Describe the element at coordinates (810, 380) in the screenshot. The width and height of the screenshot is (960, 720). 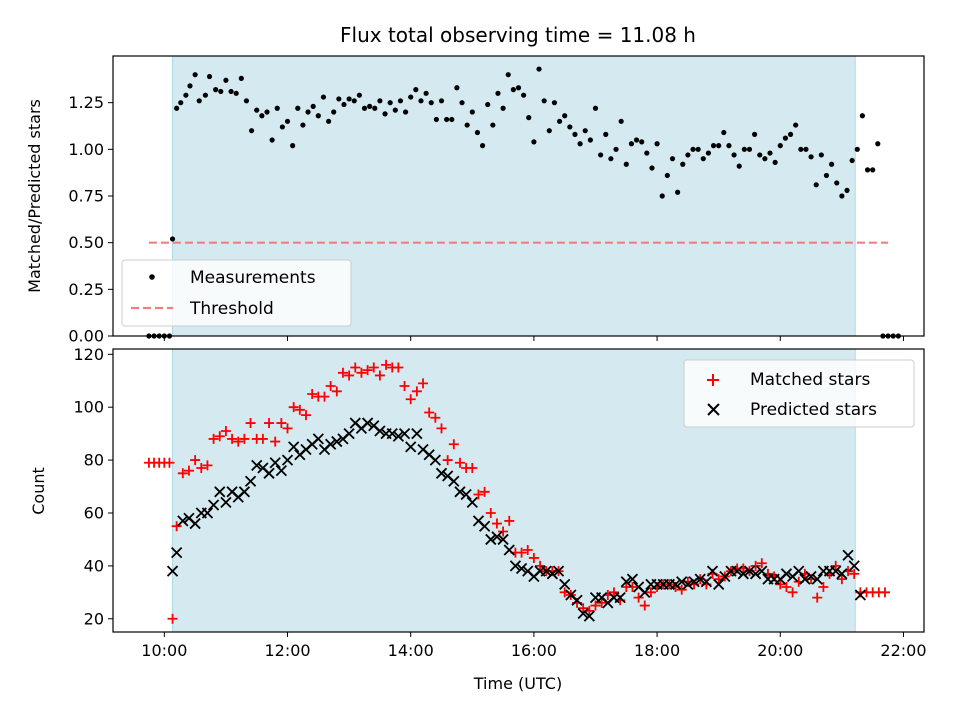
I see `legend-matched-label: Matched stars` at that location.